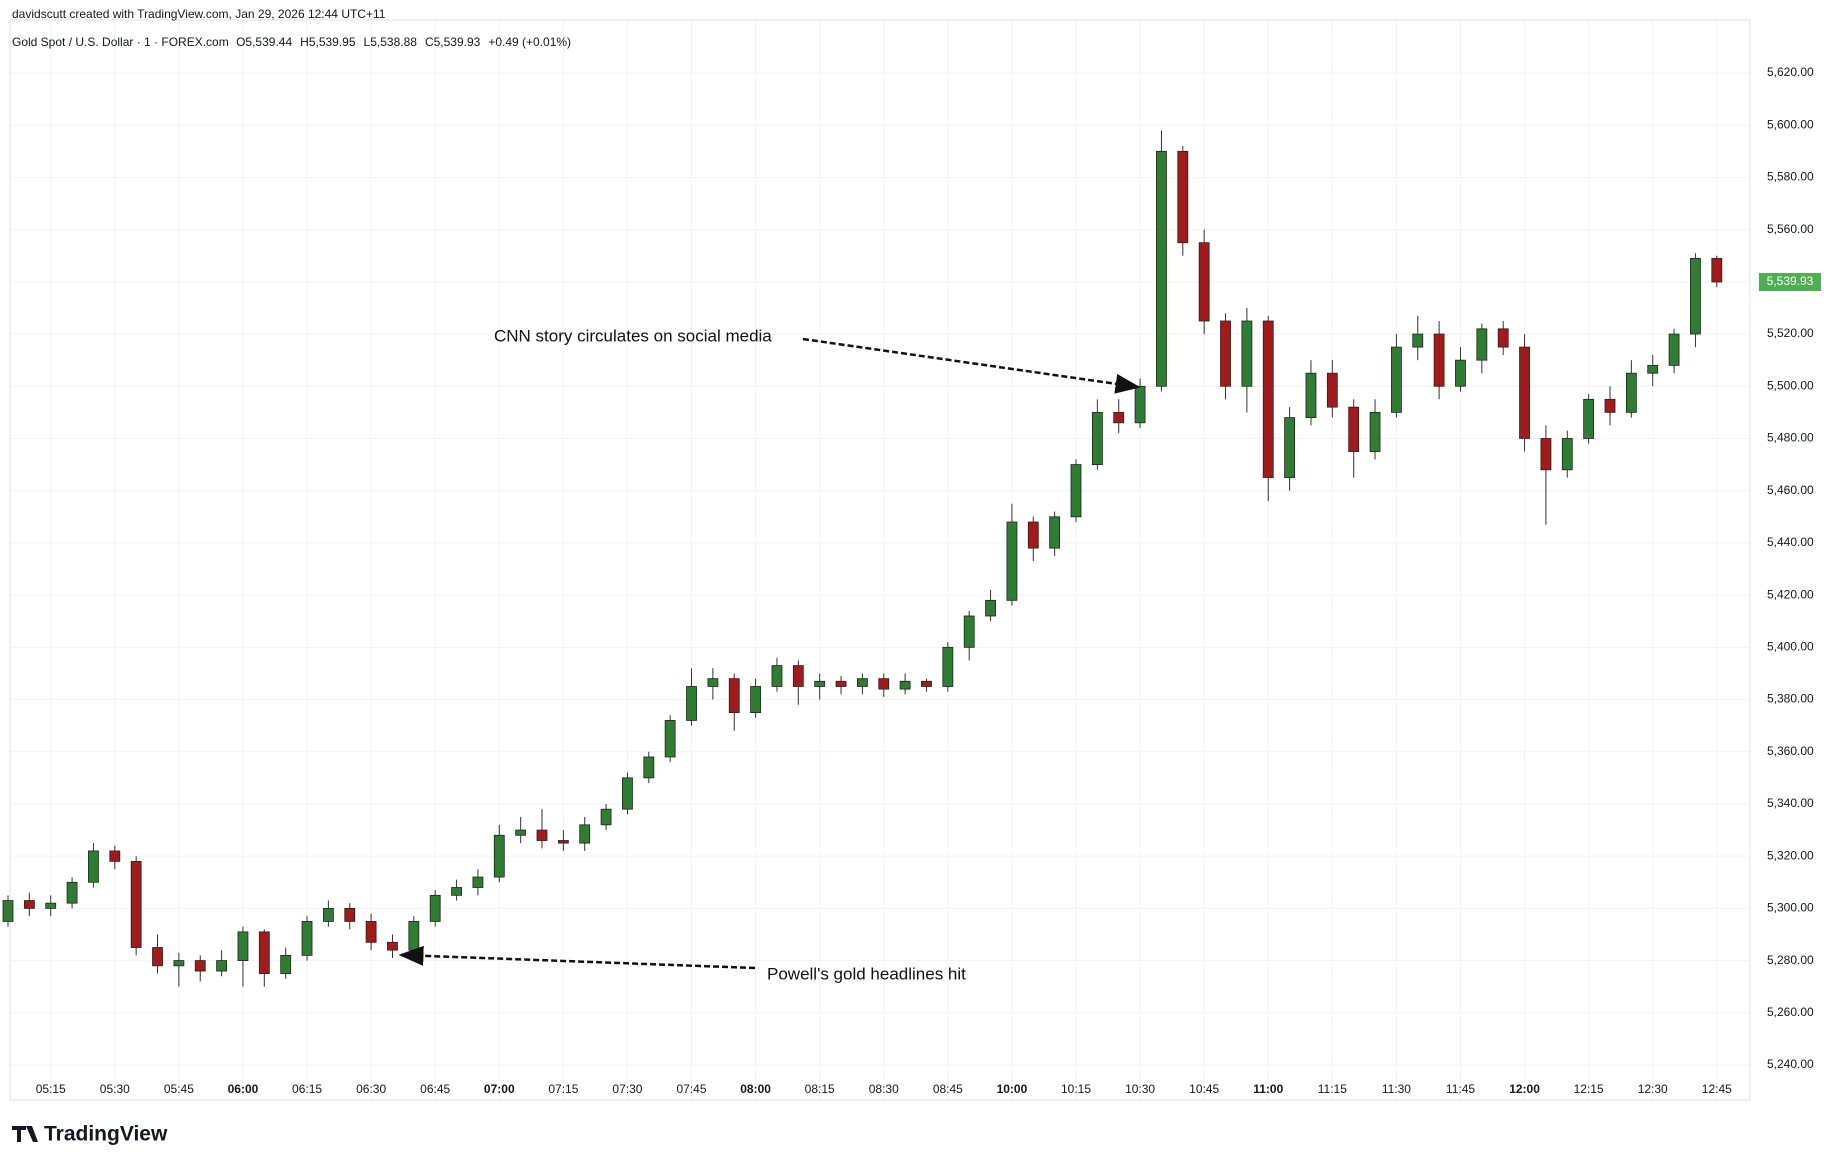  I want to click on x-tick-label: 10:45, so click(1204, 1089).